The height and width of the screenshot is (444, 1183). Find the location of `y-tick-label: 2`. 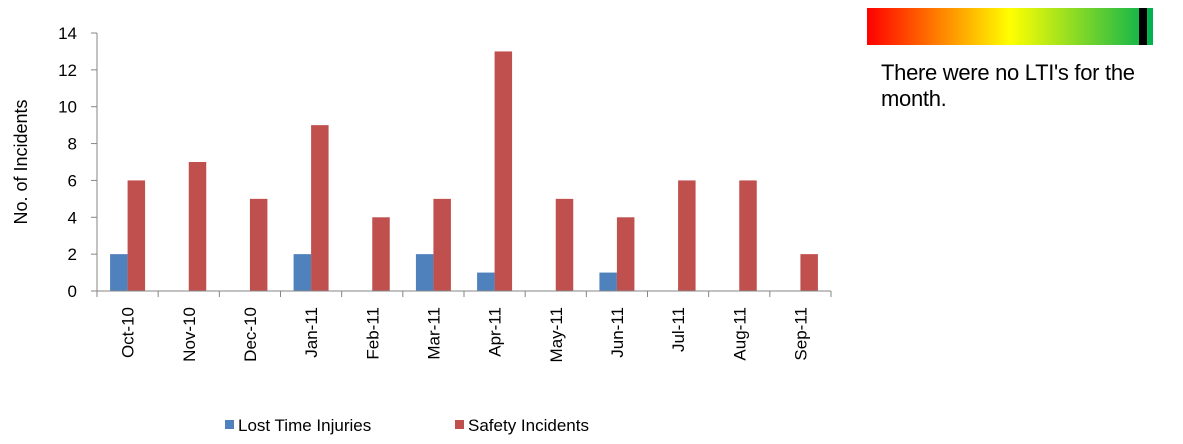

y-tick-label: 2 is located at coordinates (72, 254).